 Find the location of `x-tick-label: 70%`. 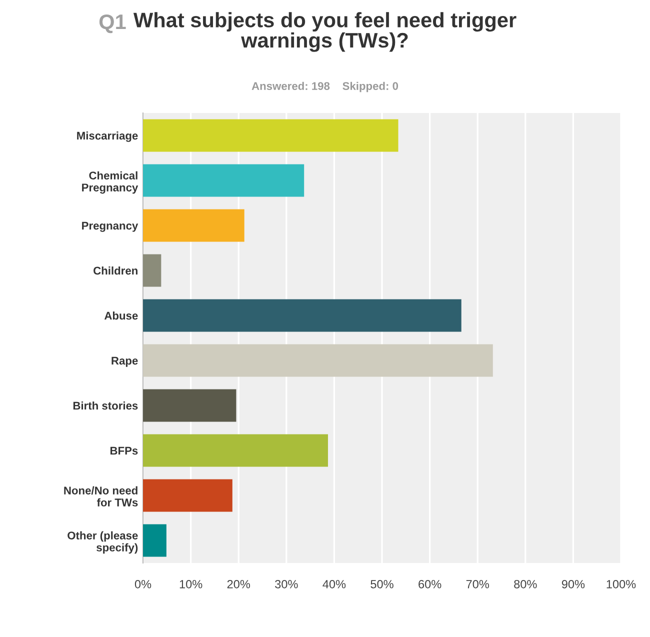

x-tick-label: 70% is located at coordinates (477, 584).